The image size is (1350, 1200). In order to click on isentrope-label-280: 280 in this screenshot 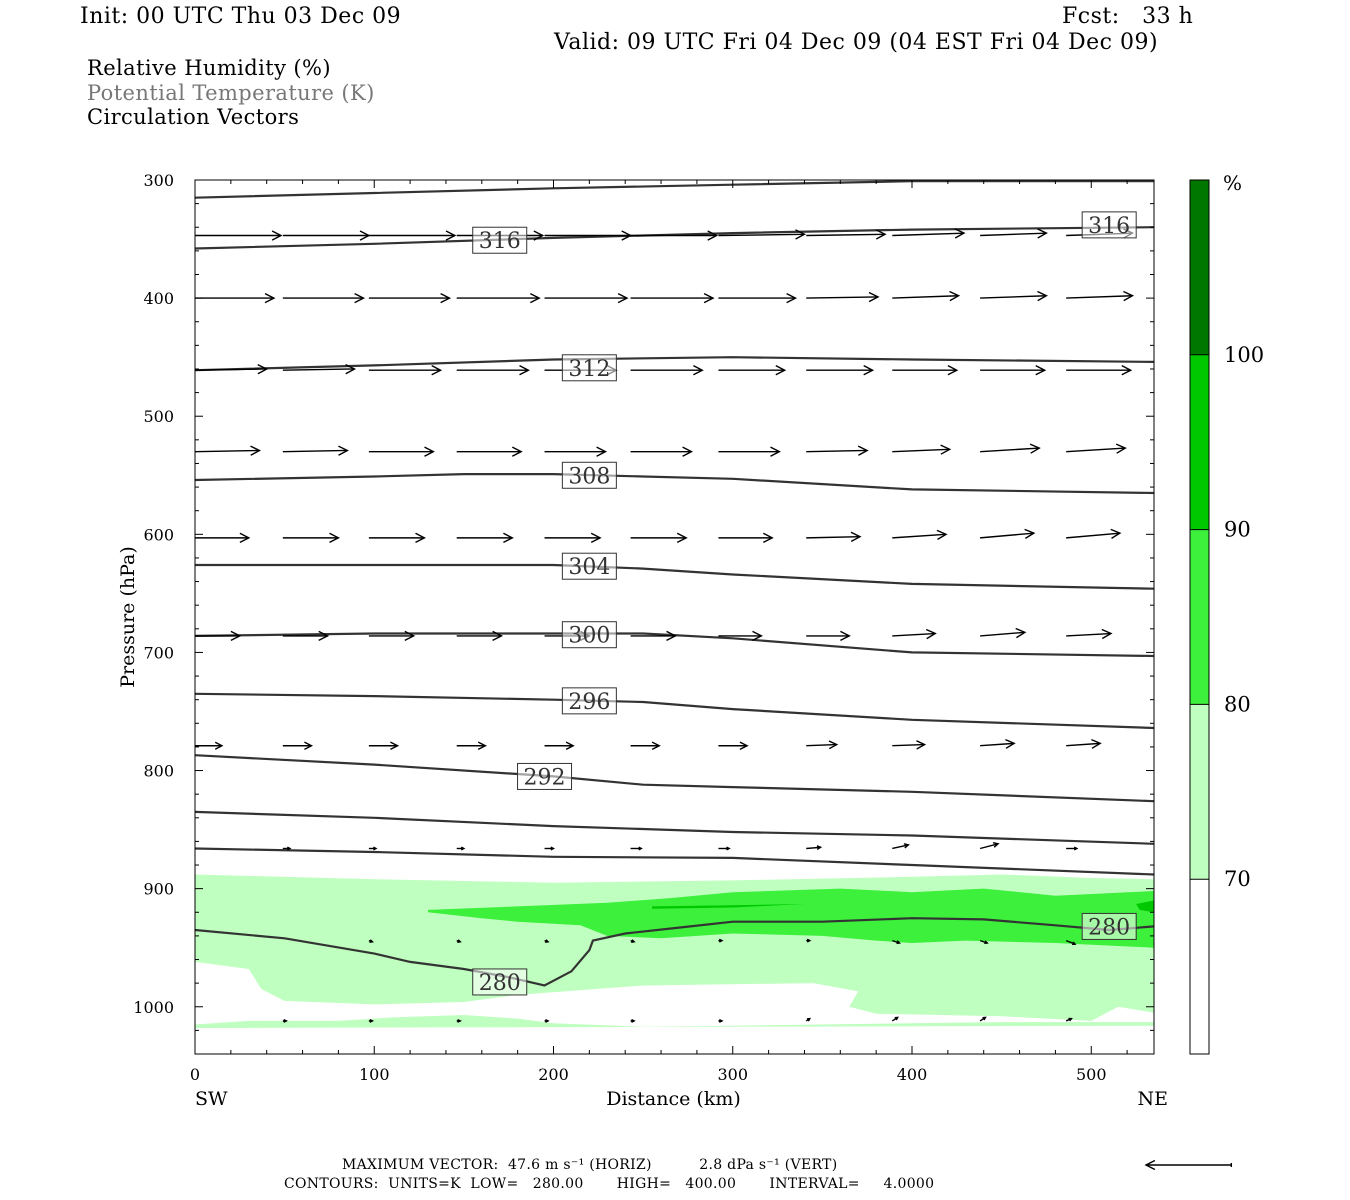, I will do `click(500, 982)`.